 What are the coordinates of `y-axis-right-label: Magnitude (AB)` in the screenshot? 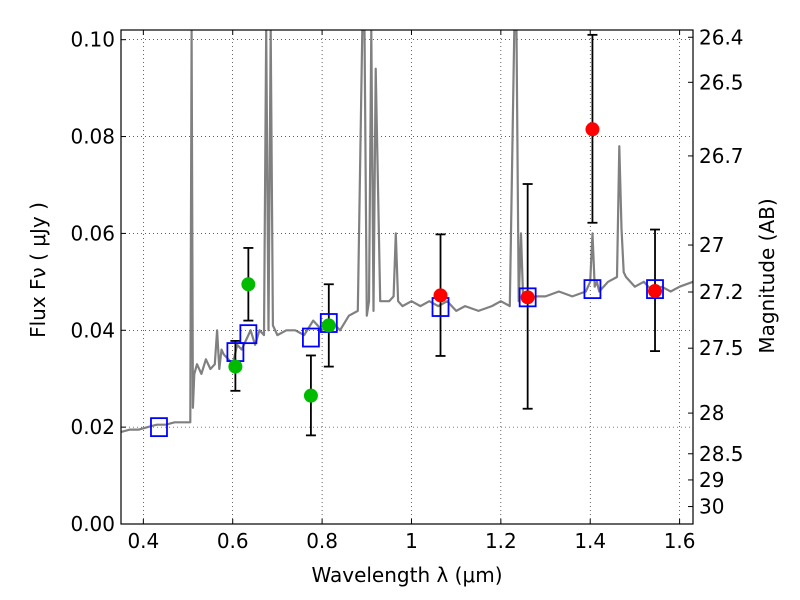 It's located at (767, 275).